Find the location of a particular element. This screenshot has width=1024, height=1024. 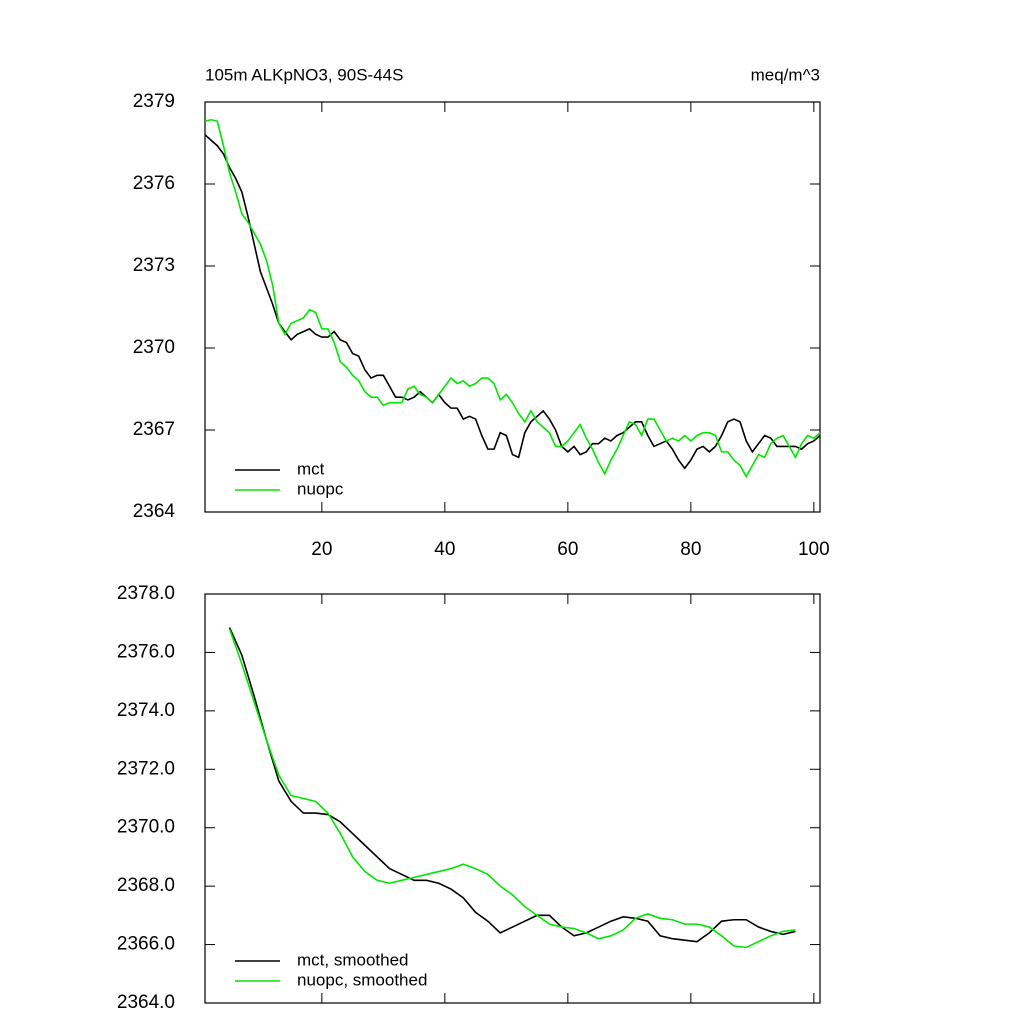

y-tick-label: 2374.0 is located at coordinates (146, 710).